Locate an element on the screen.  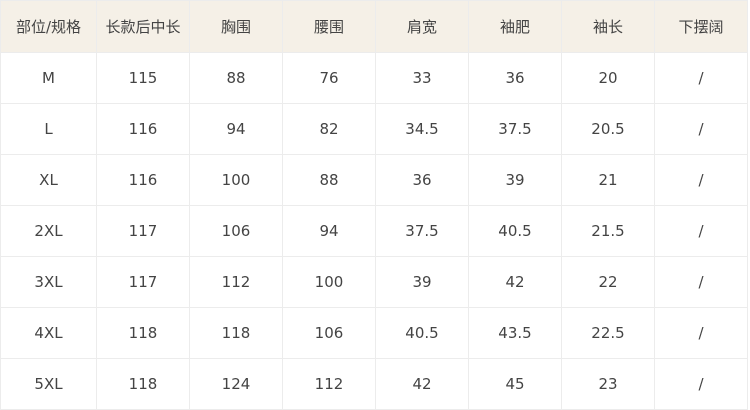
measurement-cell: 23 is located at coordinates (608, 384).